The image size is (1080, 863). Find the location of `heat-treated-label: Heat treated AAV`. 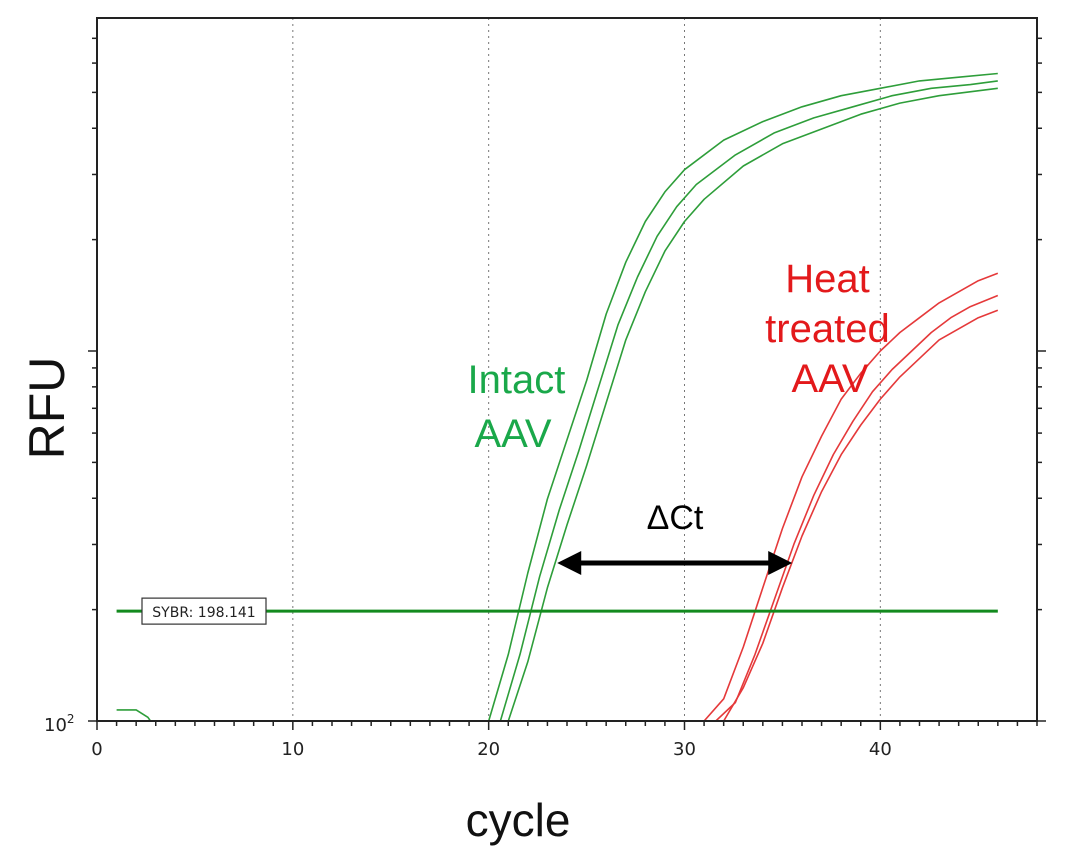

heat-treated-label: Heat treated AAV is located at coordinates (833, 329).